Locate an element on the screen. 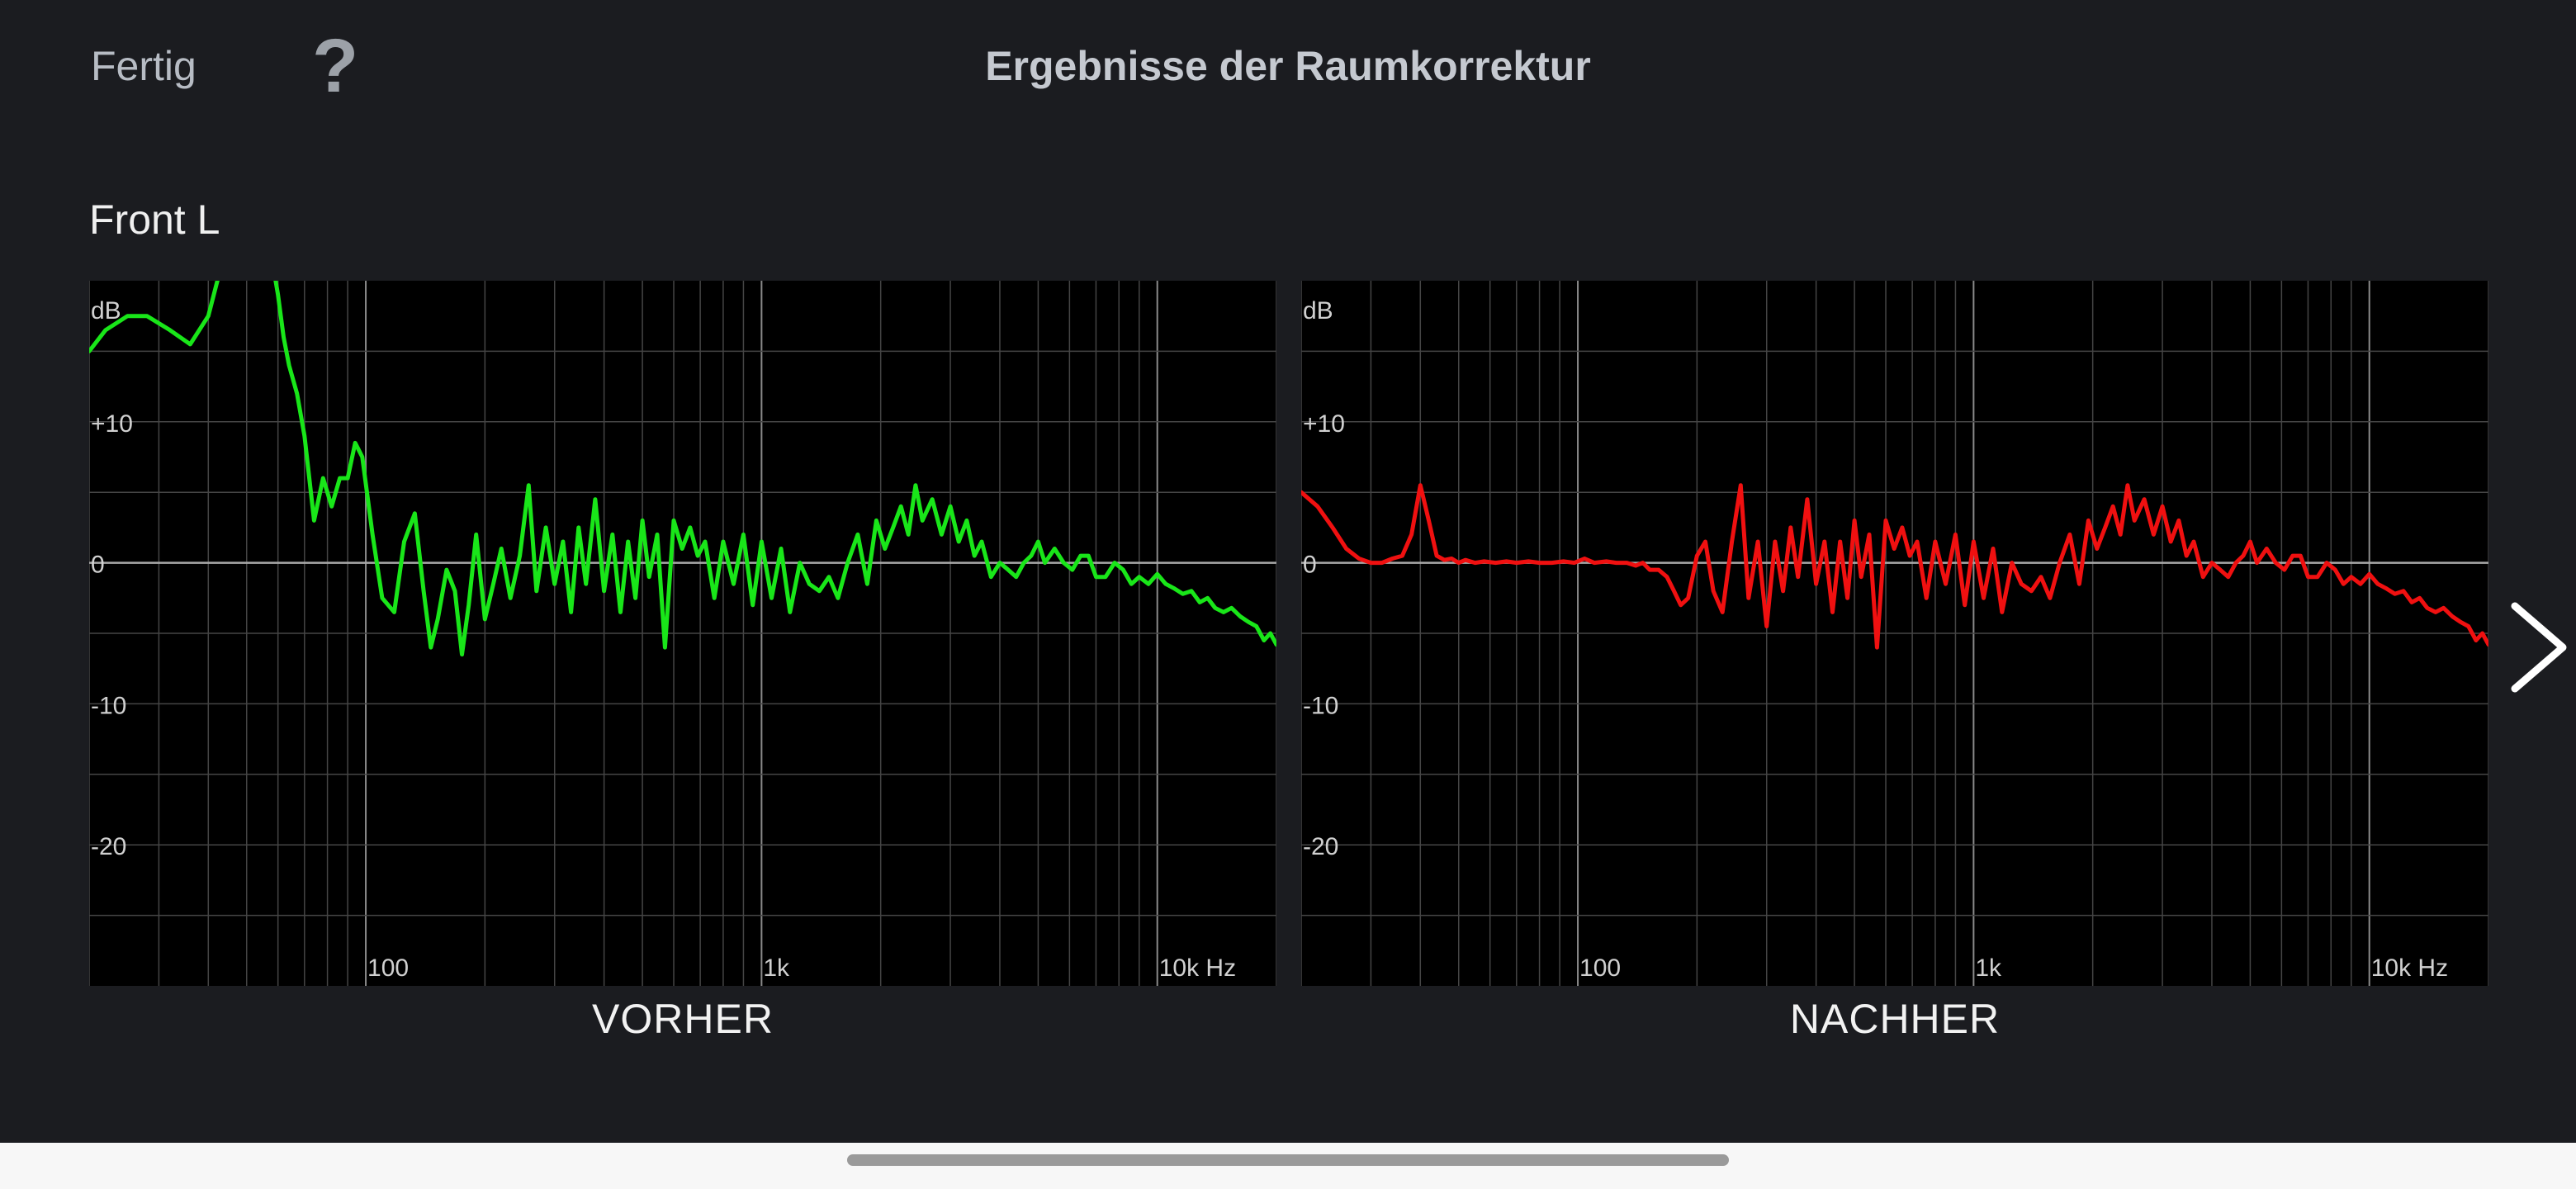 This screenshot has height=1189, width=2576. before-y-tick-label: 0 is located at coordinates (98, 565).